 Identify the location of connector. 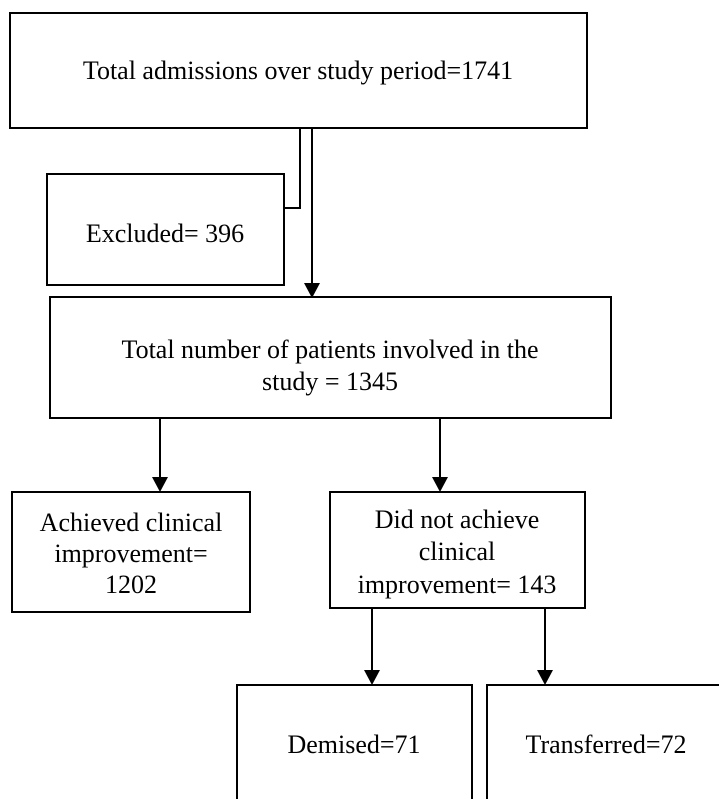
(292, 168).